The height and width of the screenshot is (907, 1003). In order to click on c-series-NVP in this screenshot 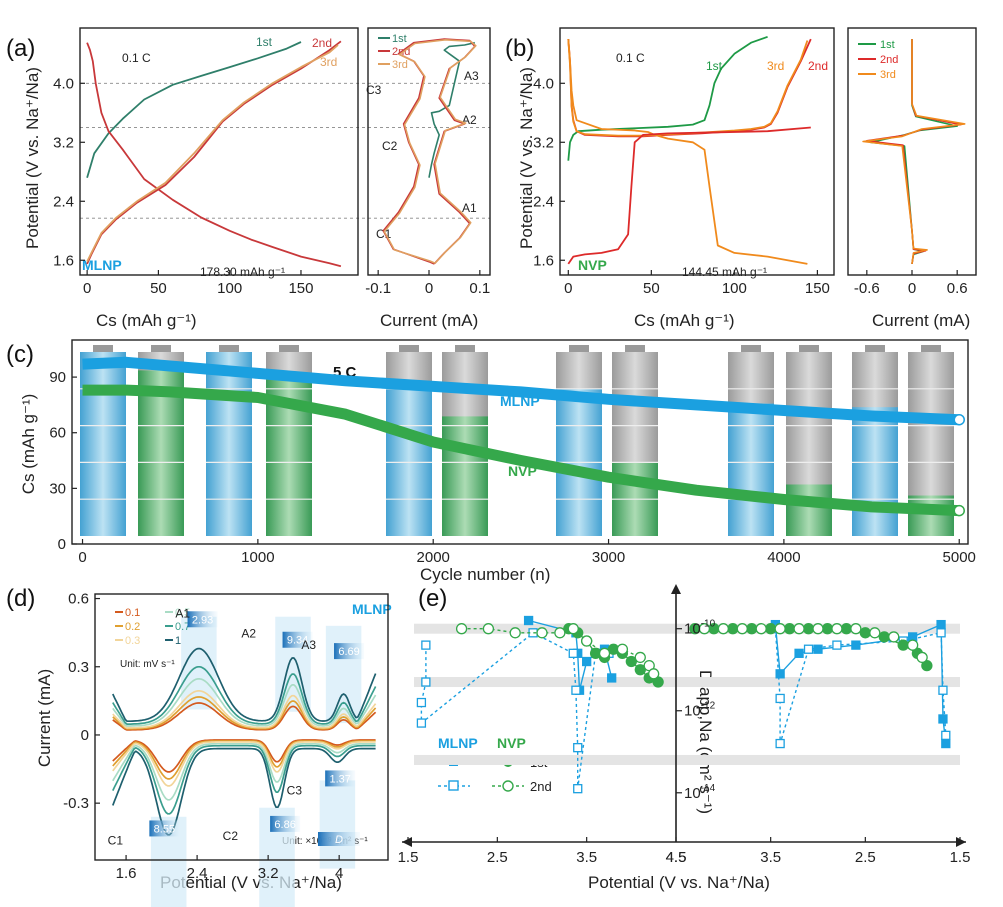, I will do `click(521, 450)`.